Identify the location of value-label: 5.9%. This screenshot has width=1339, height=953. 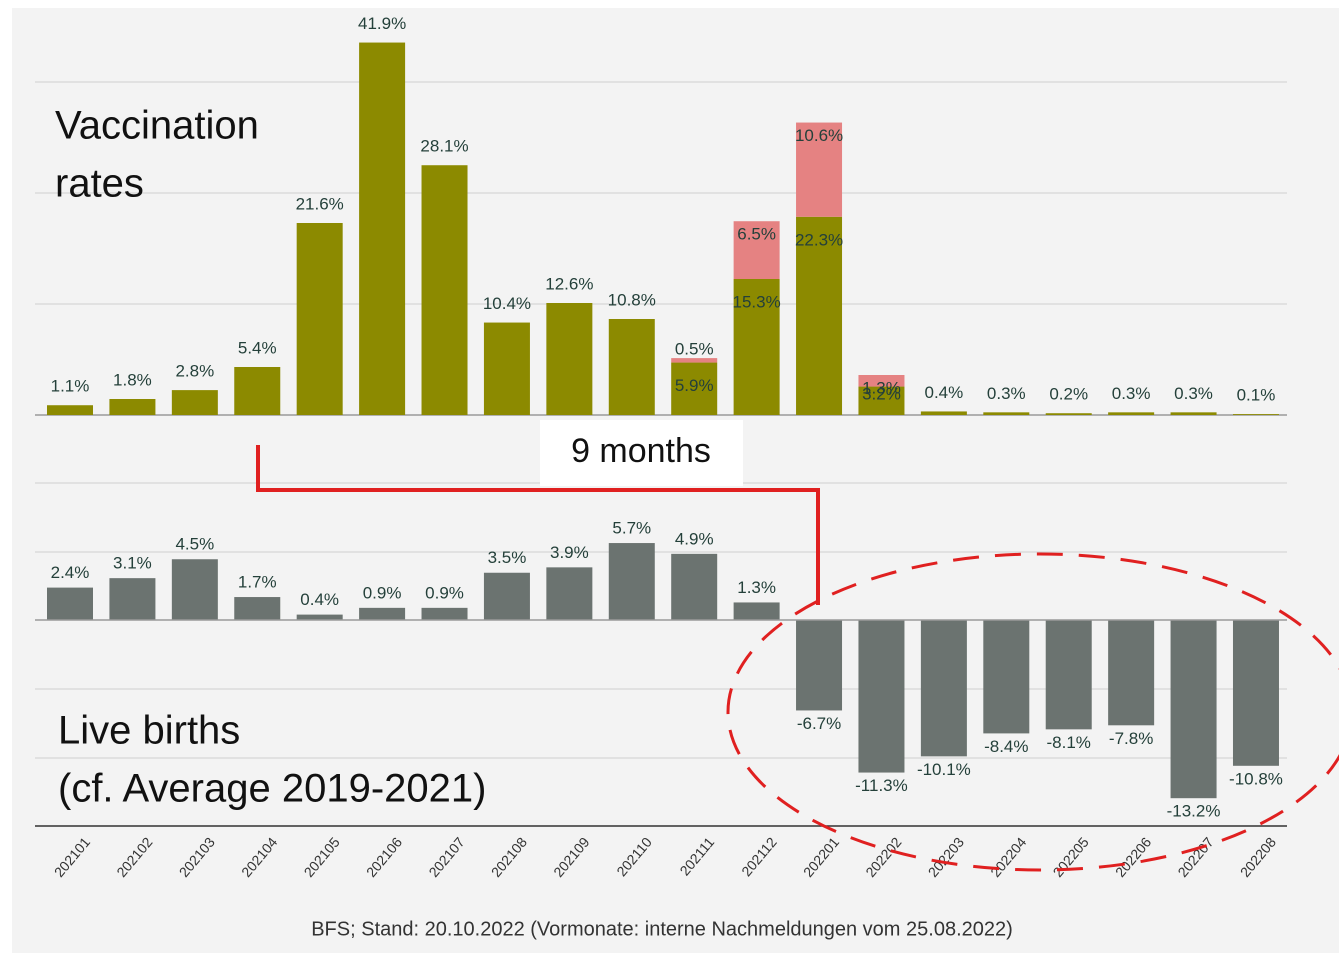
(694, 385).